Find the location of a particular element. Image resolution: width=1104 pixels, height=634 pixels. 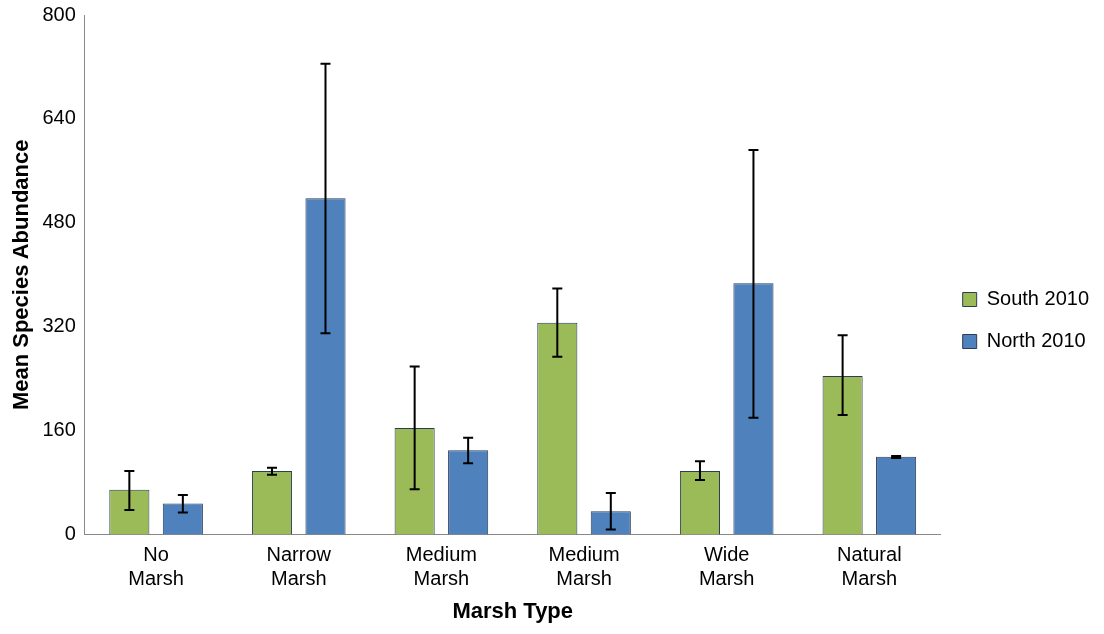

legend-label: South 2010 is located at coordinates (1038, 298).